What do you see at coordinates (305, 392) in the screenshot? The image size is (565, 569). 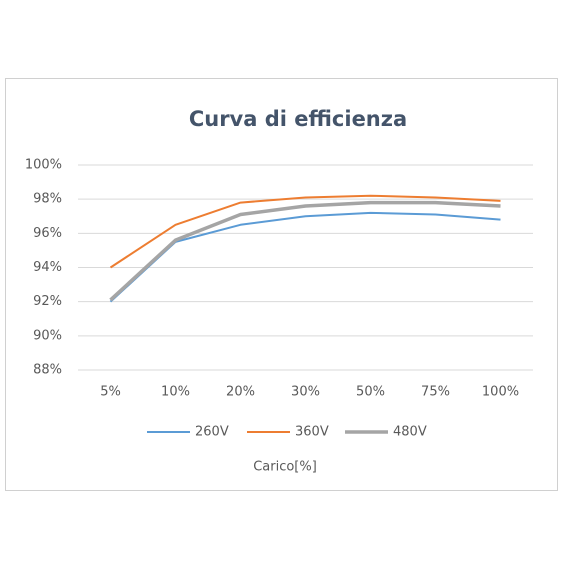 I see `x-tick-label: 30%` at bounding box center [305, 392].